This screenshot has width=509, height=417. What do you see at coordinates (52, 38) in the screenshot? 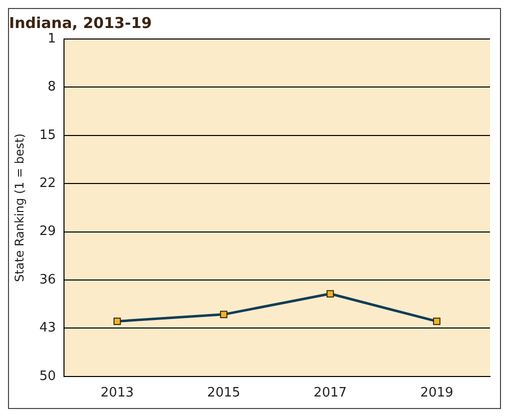
I see `y-tick-label: 1` at bounding box center [52, 38].